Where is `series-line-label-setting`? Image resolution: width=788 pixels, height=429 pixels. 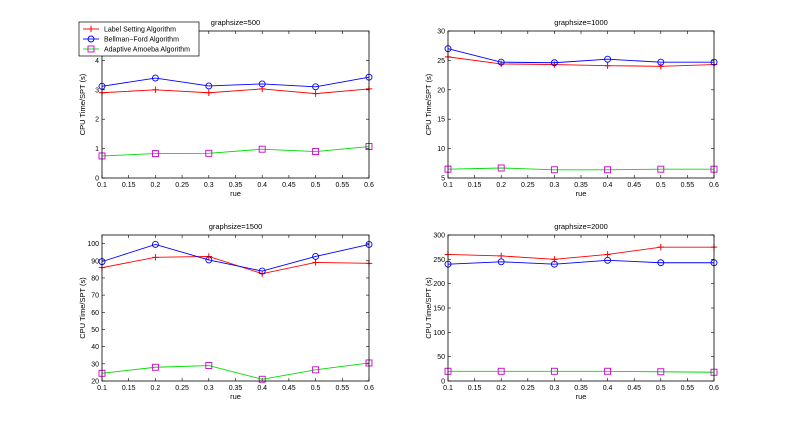
series-line-label-setting is located at coordinates (581, 61).